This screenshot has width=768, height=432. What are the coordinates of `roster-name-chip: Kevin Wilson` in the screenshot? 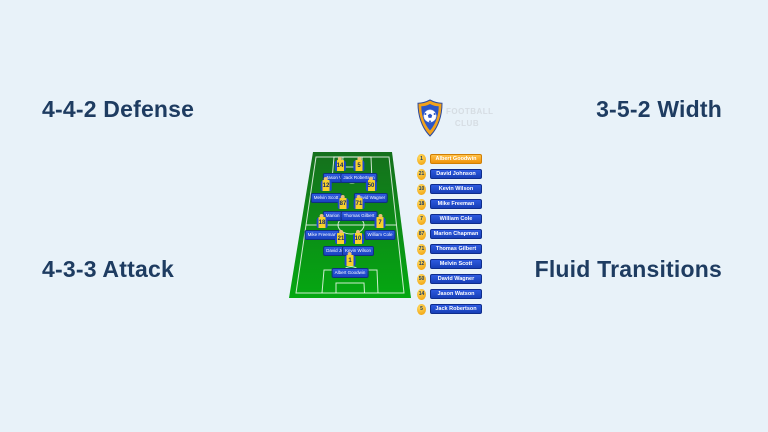 It's located at (456, 189).